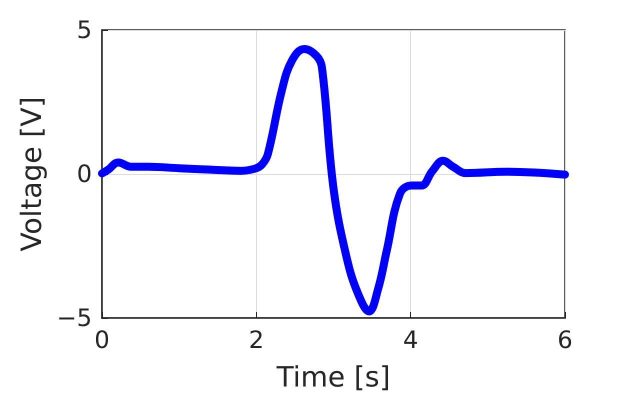  What do you see at coordinates (31, 174) in the screenshot?
I see `y-axis-title: Voltage [V]` at bounding box center [31, 174].